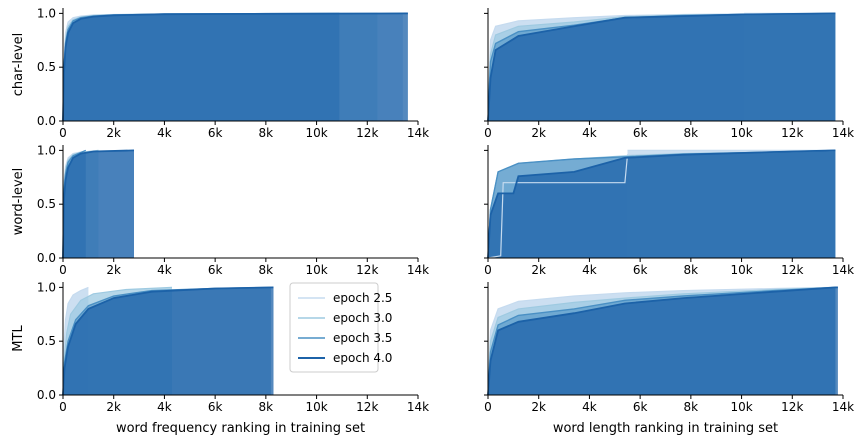  I want to click on x-tick-label-mtl-frequency-4: 8k, so click(266, 407).